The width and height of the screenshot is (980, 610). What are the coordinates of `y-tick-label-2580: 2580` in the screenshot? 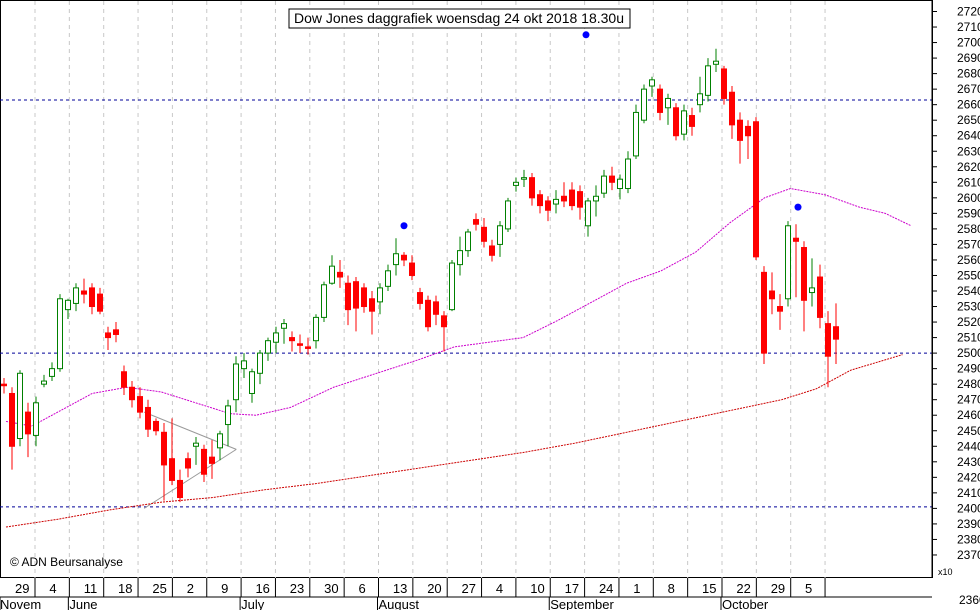 It's located at (968, 229).